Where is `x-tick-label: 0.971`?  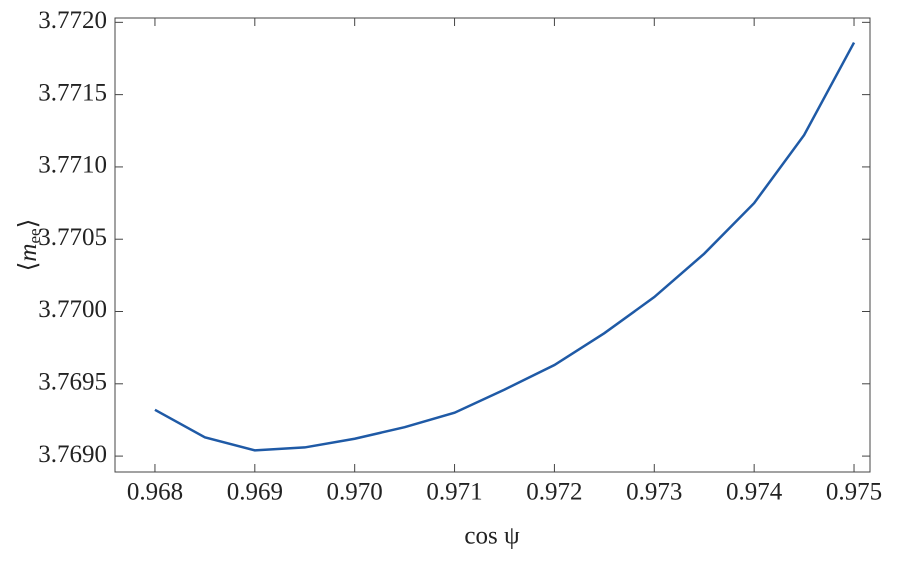 x-tick-label: 0.971 is located at coordinates (454, 492).